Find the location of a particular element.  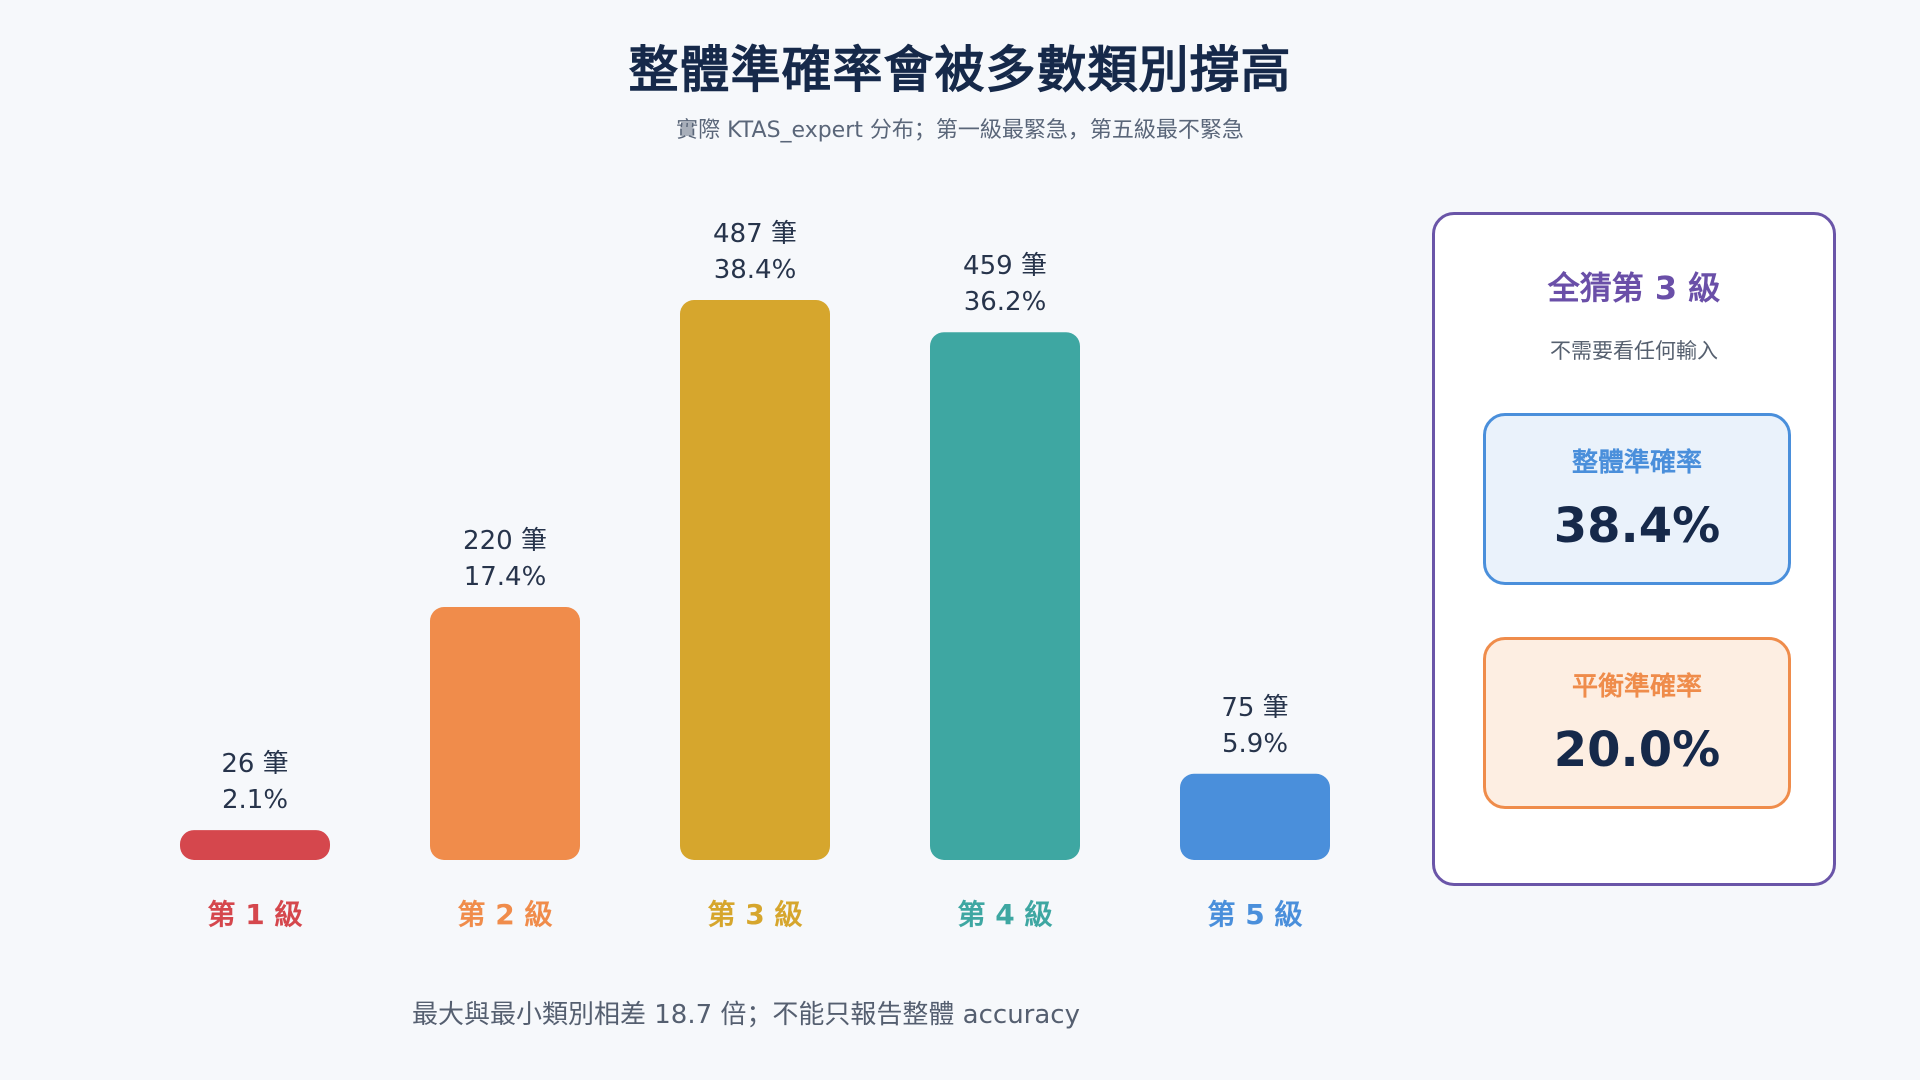

footnote: 最大與最小類別相差 18.7 倍；不能只報告整體 accuracy is located at coordinates (746, 1015).